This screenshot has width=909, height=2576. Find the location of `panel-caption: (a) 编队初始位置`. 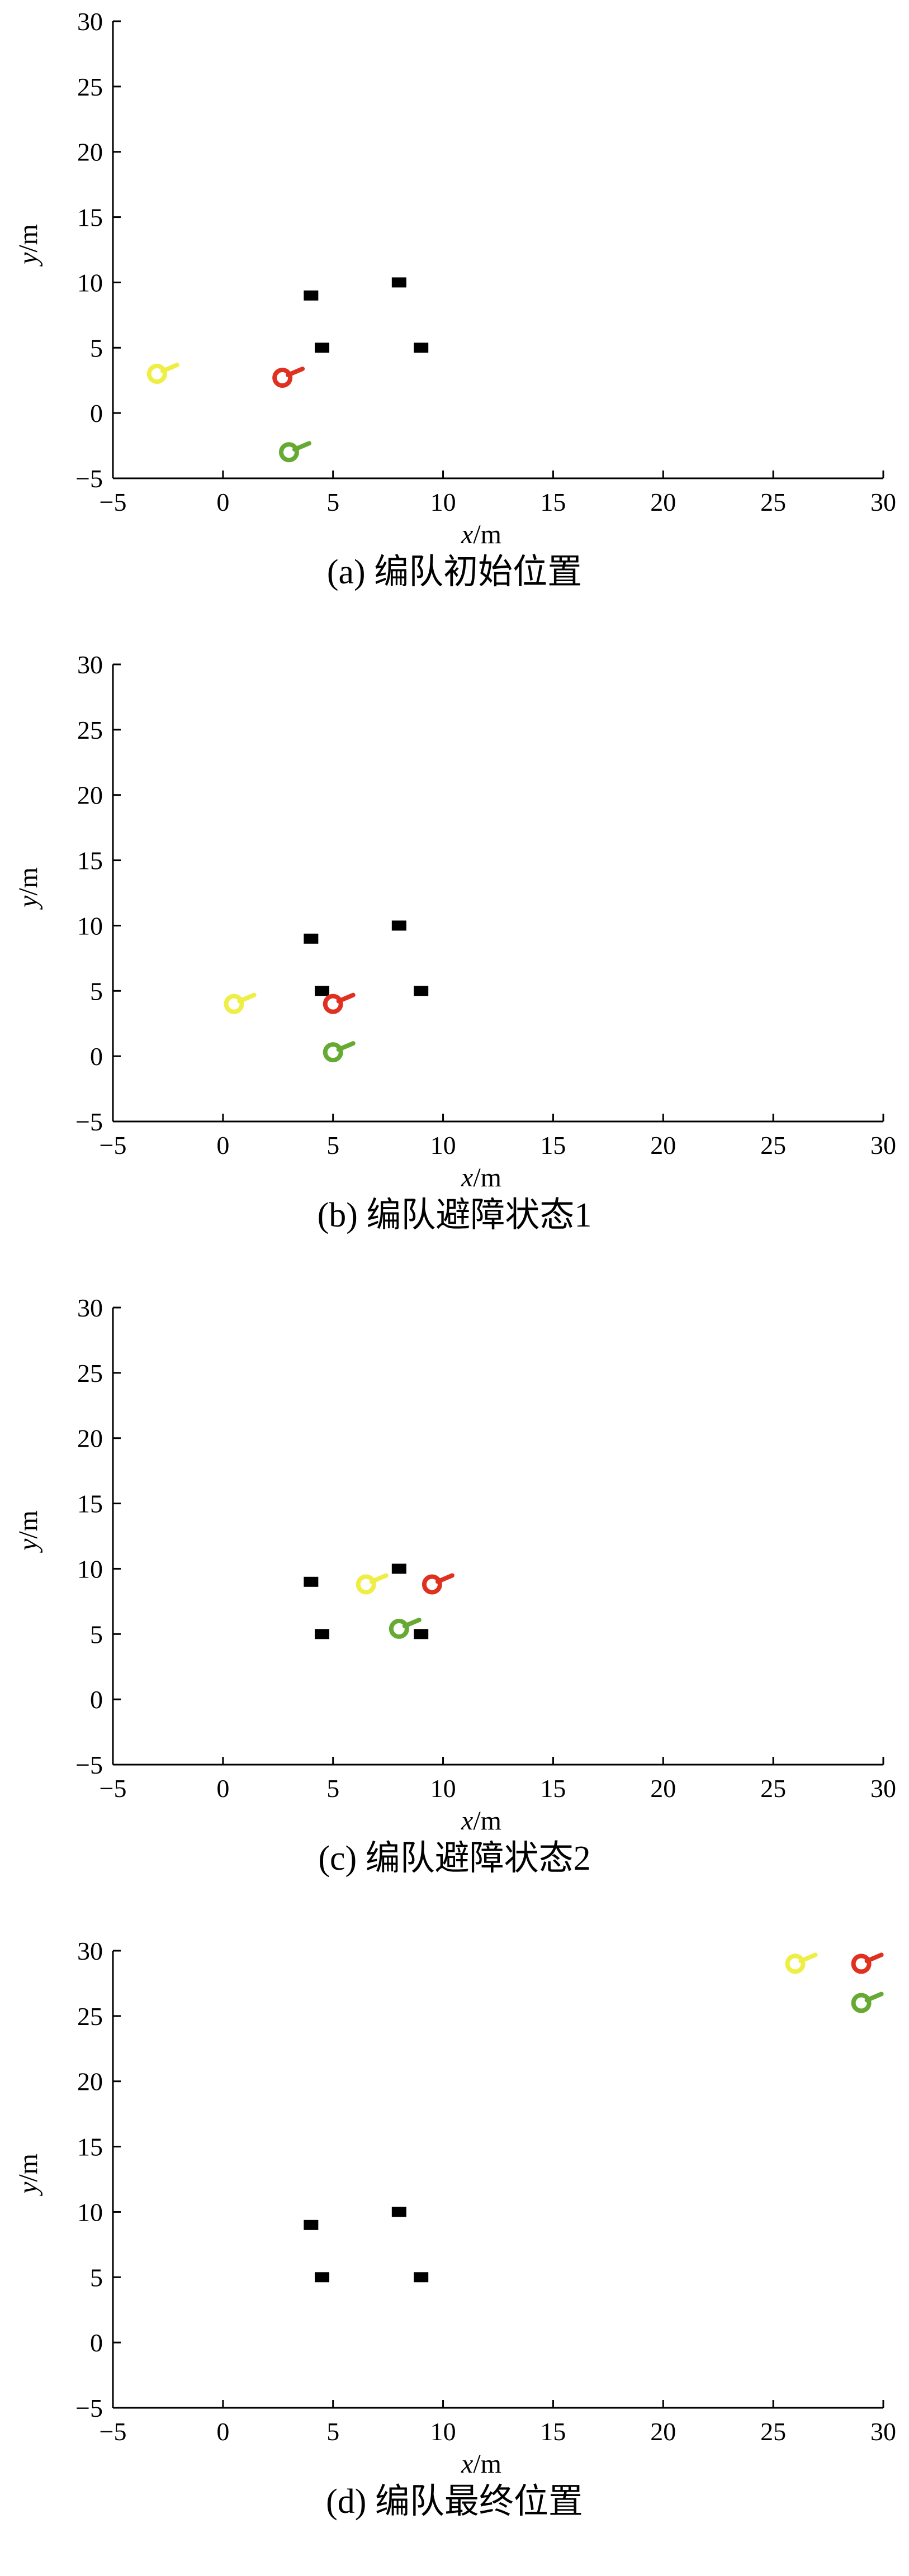

panel-caption: (a) 编队初始位置 is located at coordinates (454, 572).